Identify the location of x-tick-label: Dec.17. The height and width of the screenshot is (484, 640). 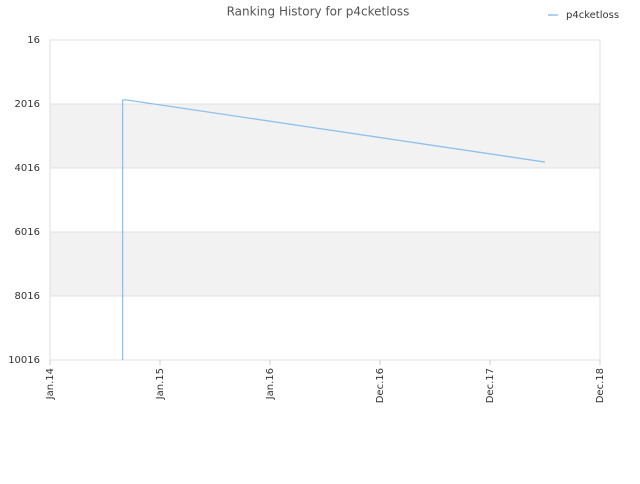
(490, 385).